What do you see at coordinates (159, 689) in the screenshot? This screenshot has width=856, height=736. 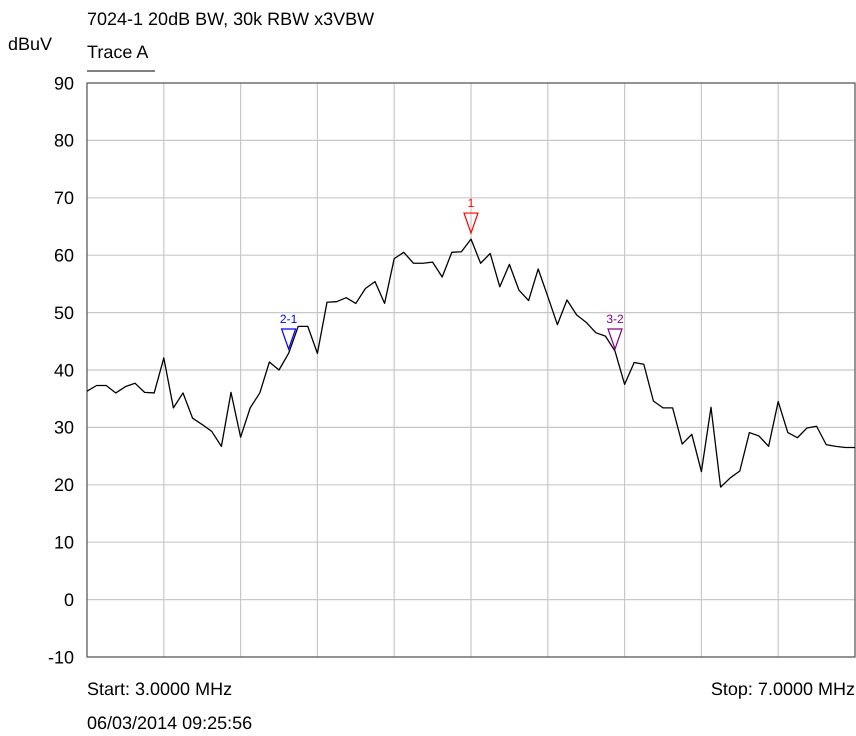 I see `text: Start: 3.0000 MHz` at bounding box center [159, 689].